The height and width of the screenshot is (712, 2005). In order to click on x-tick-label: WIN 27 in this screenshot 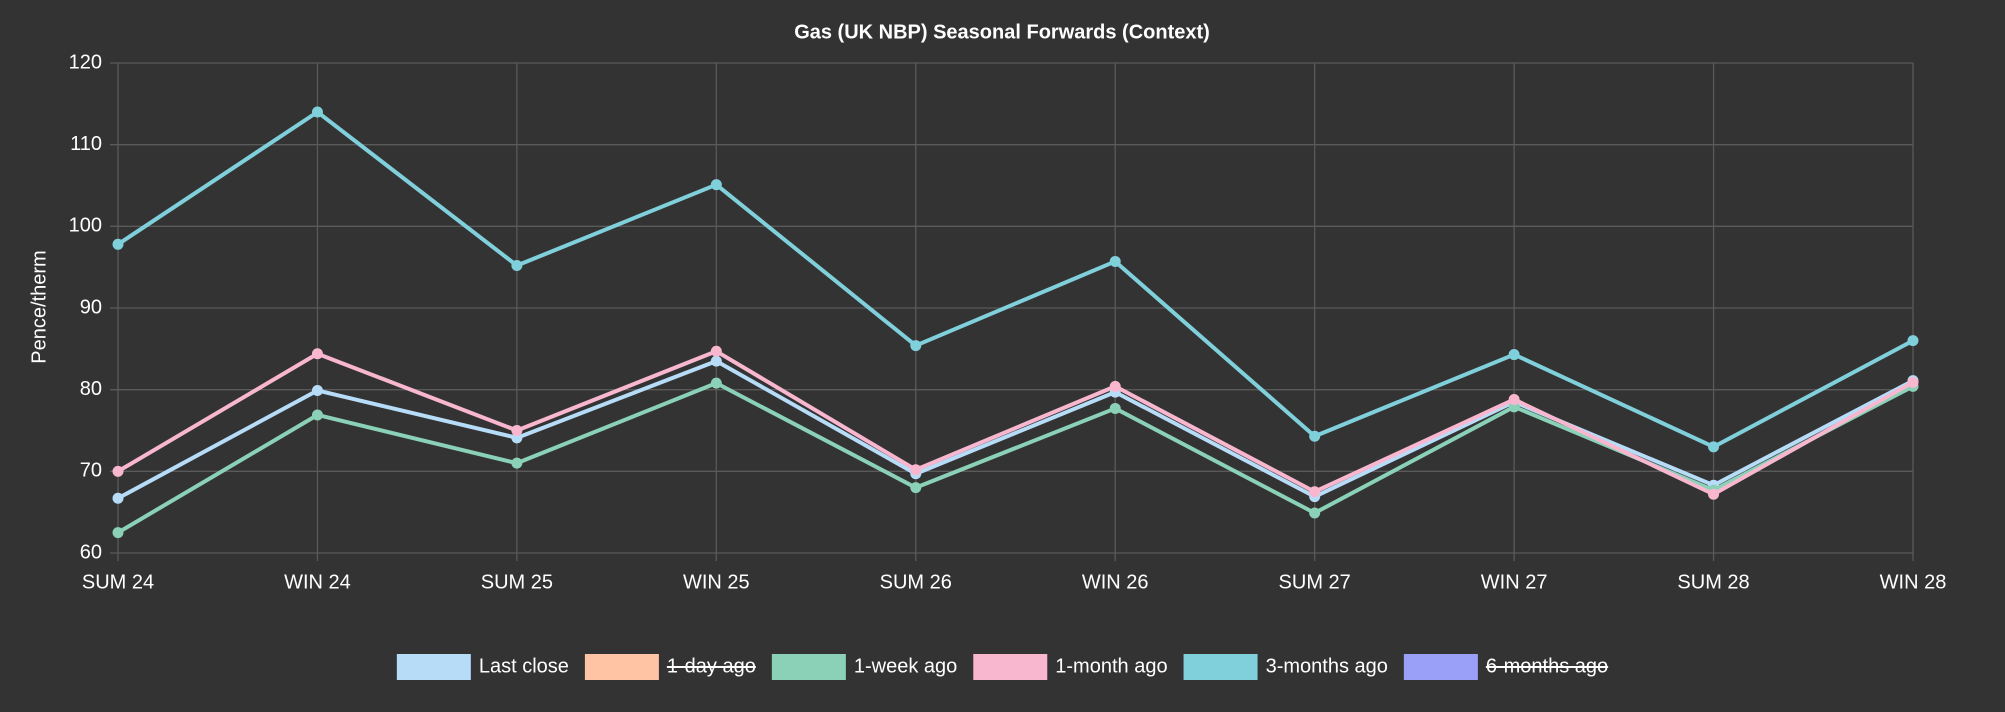, I will do `click(1514, 582)`.